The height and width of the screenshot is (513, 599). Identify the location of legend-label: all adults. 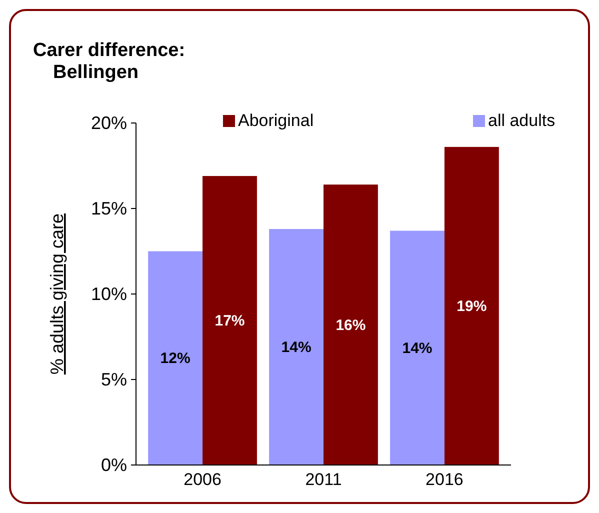
(522, 120).